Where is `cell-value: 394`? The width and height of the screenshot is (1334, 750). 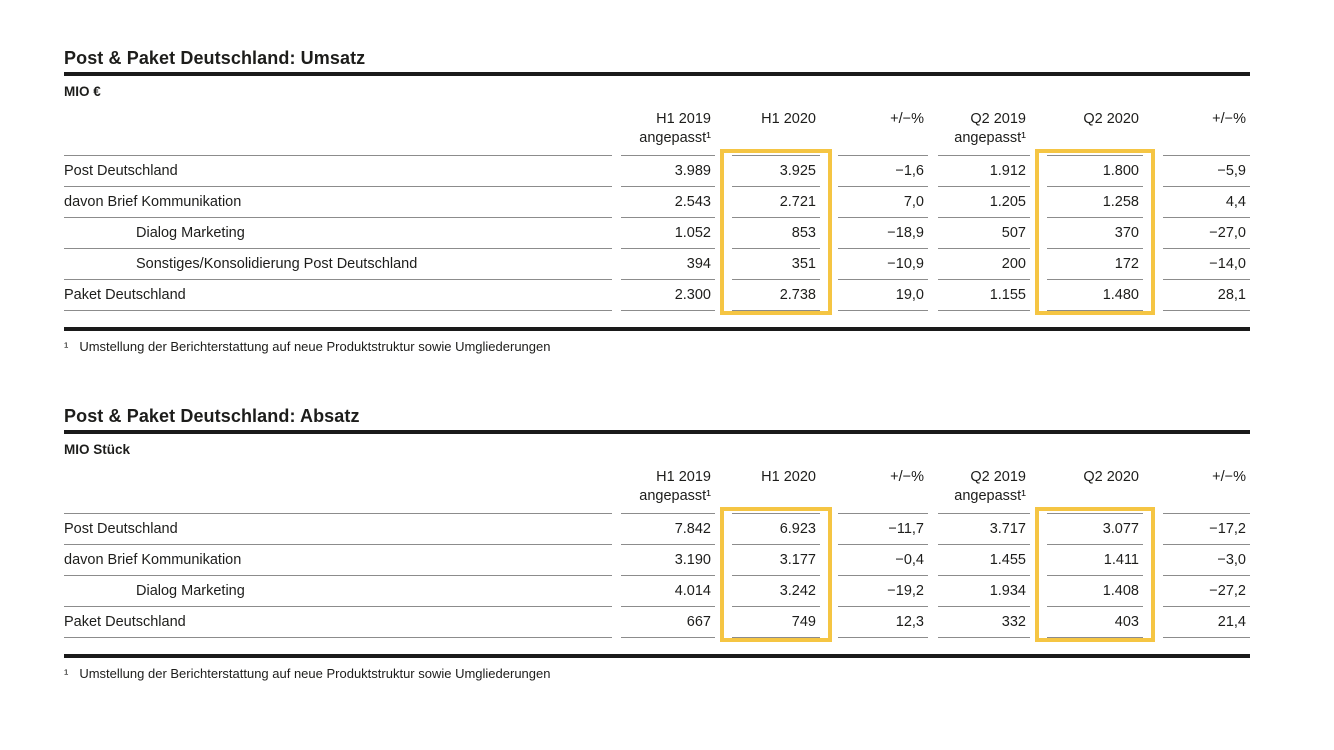
cell-value: 394 is located at coordinates (668, 264).